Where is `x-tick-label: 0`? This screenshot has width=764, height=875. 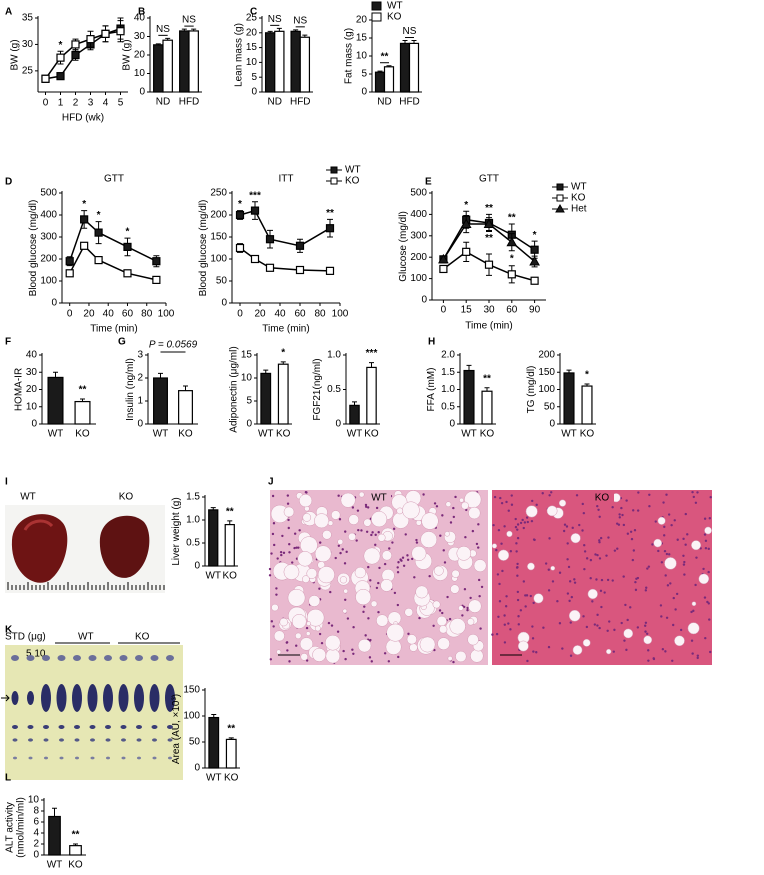 x-tick-label: 0 is located at coordinates (444, 310).